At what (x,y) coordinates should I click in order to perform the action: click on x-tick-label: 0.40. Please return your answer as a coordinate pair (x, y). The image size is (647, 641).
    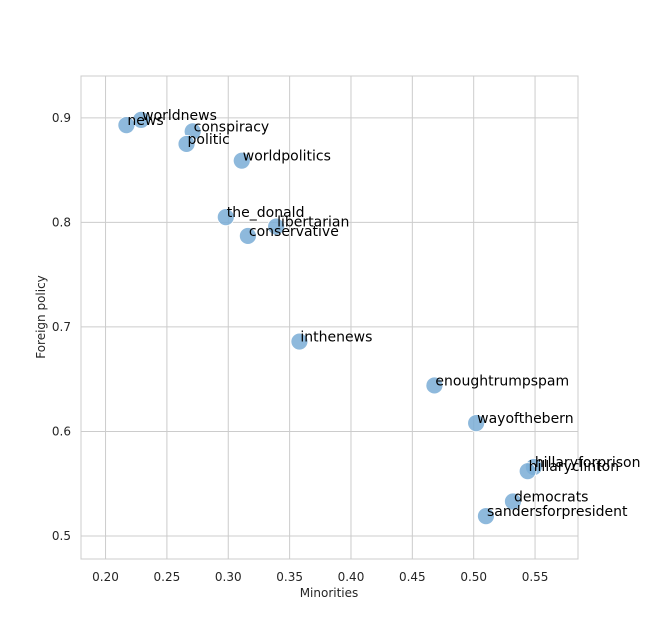
    Looking at the image, I should click on (351, 577).